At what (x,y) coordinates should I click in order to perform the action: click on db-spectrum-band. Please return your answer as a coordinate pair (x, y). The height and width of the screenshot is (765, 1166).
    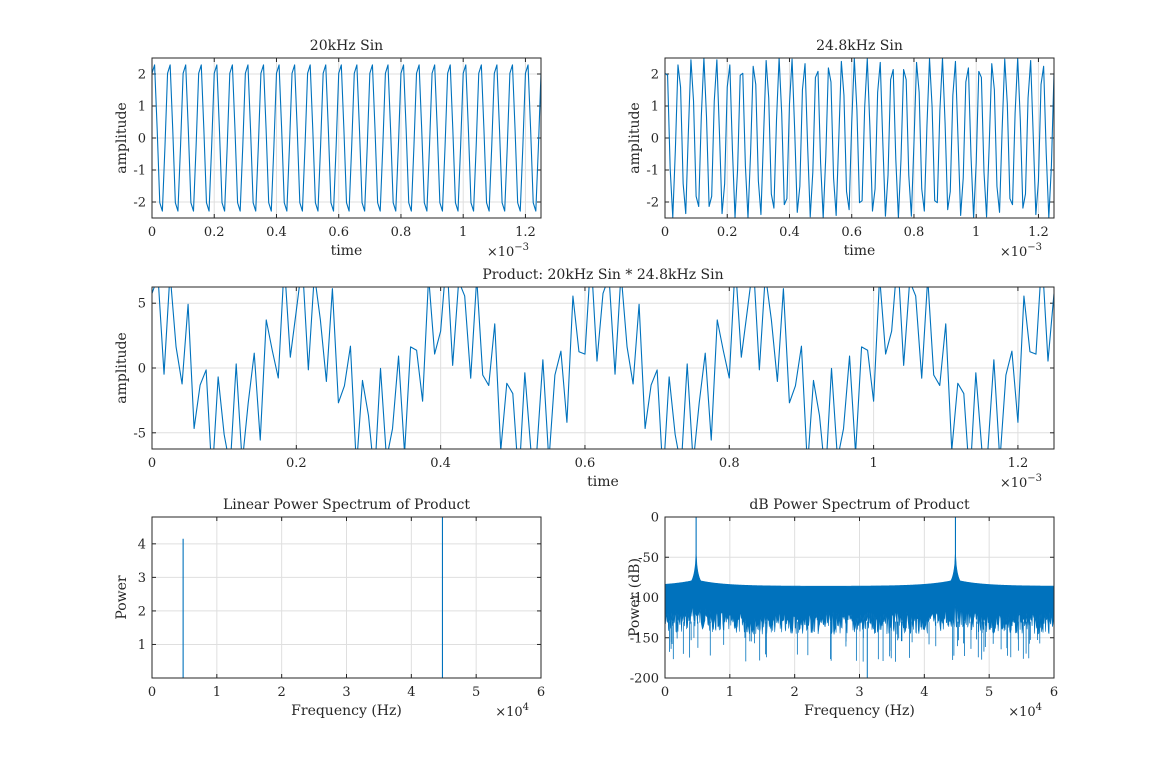
    Looking at the image, I should click on (859, 594).